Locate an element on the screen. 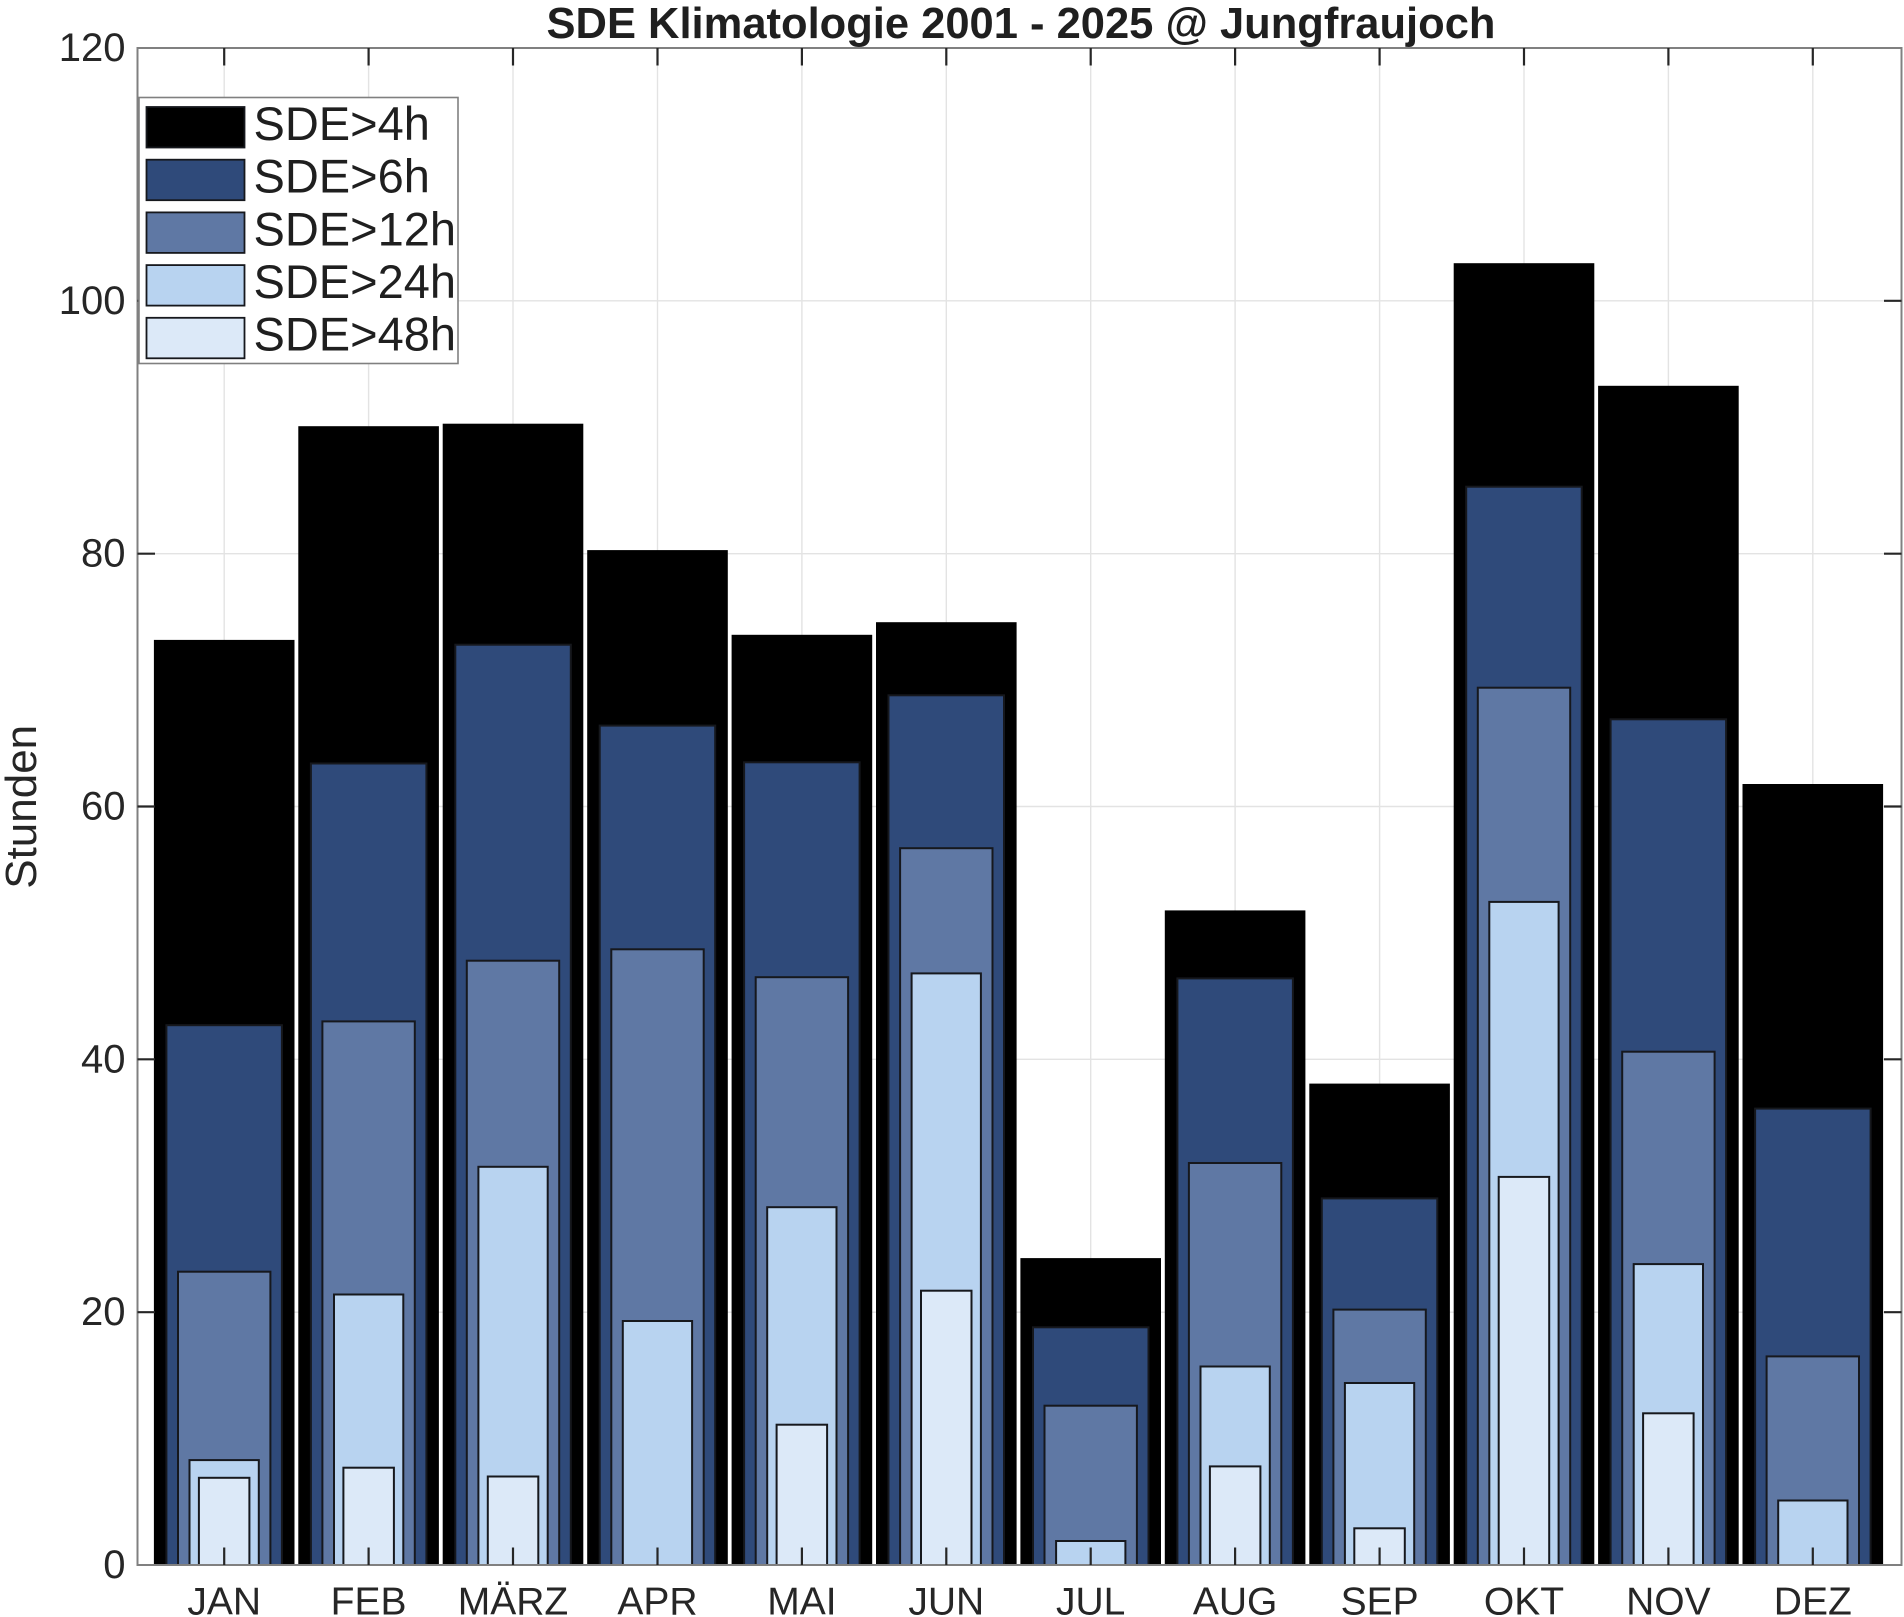 The image size is (1904, 1617). svg-text: JUN is located at coordinates (946, 1599).